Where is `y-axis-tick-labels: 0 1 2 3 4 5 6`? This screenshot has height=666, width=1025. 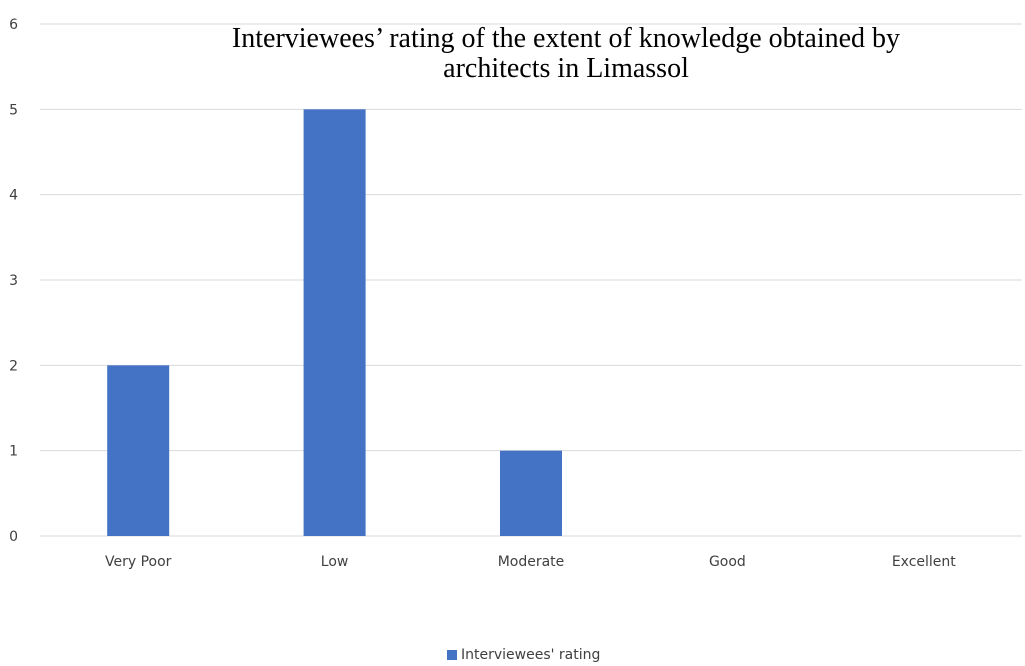 y-axis-tick-labels: 0 1 2 3 4 5 6 is located at coordinates (13, 281).